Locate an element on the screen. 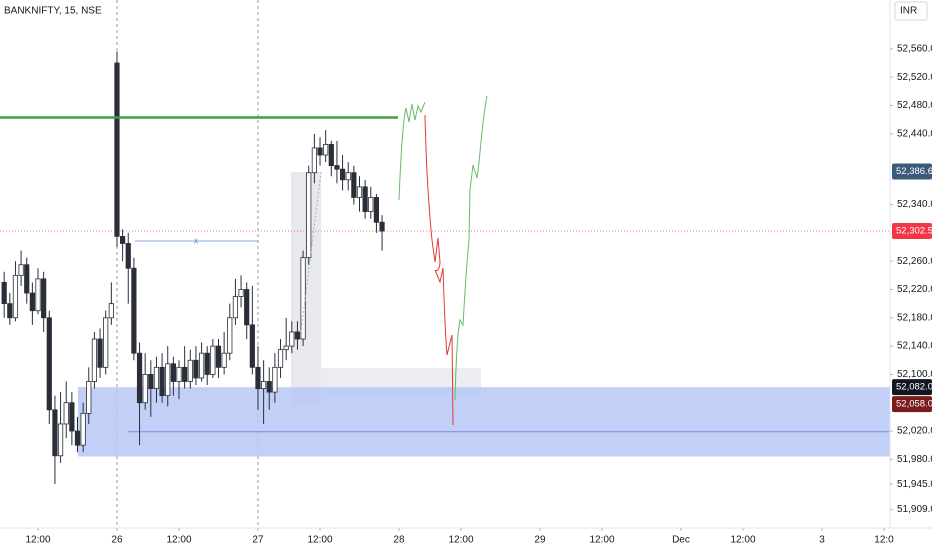  price-tag-label: 52,082.00 is located at coordinates (914, 387).